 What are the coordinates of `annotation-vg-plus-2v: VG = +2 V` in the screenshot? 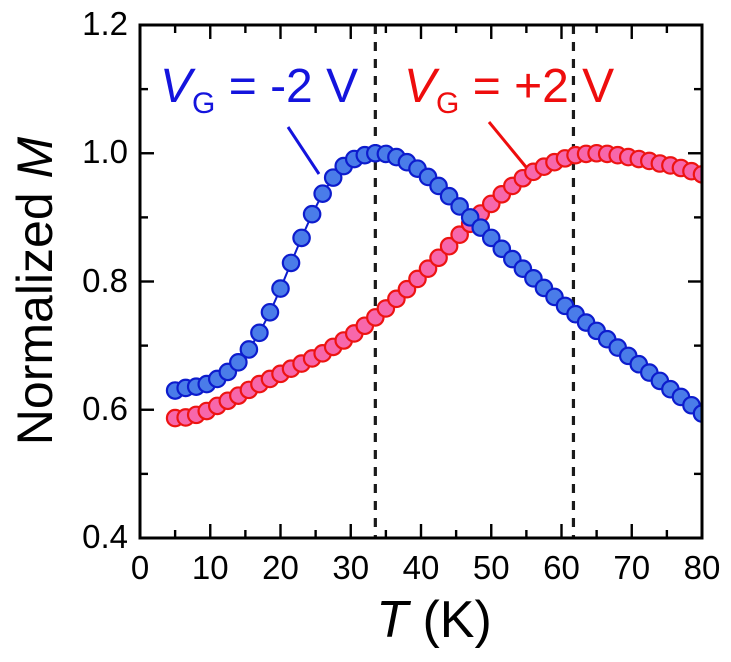 It's located at (509, 90).